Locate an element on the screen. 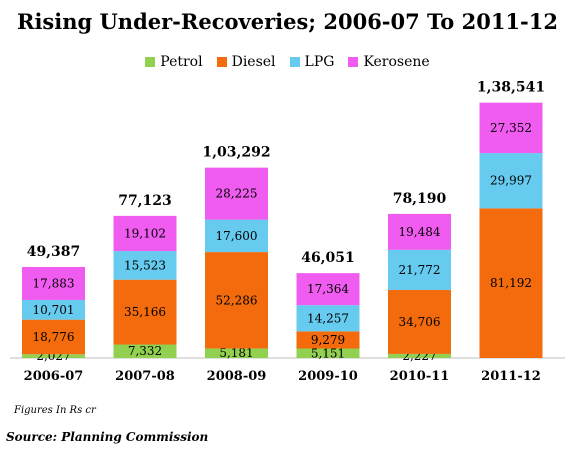  data-label-lpg-2007-08: 15,523 is located at coordinates (145, 265).